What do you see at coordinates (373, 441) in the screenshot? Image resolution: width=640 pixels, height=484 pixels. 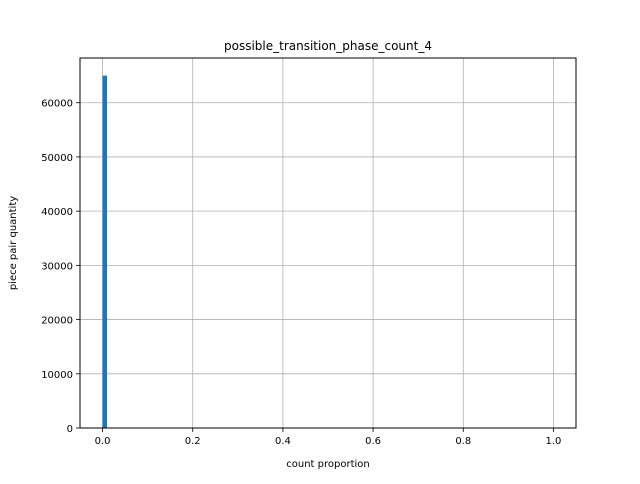 I see `x-tick-label: 0.6` at bounding box center [373, 441].